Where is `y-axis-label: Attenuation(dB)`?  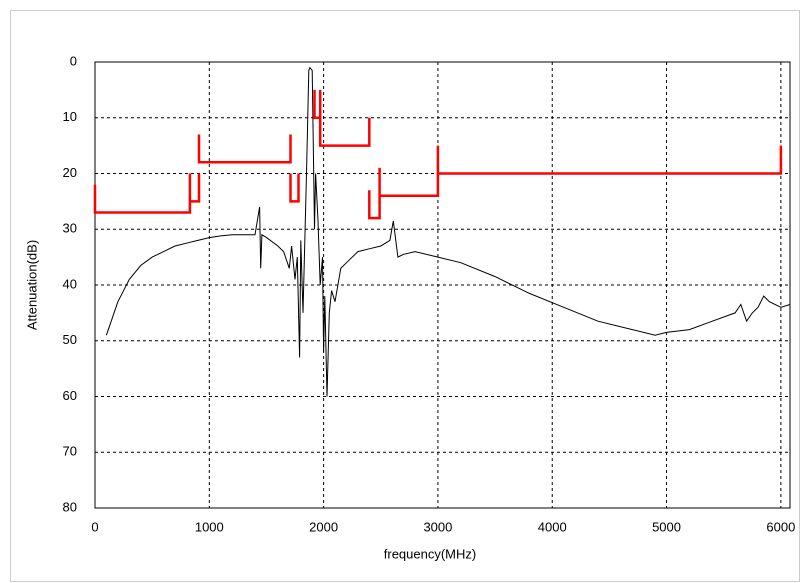
y-axis-label: Attenuation(dB) is located at coordinates (31, 285).